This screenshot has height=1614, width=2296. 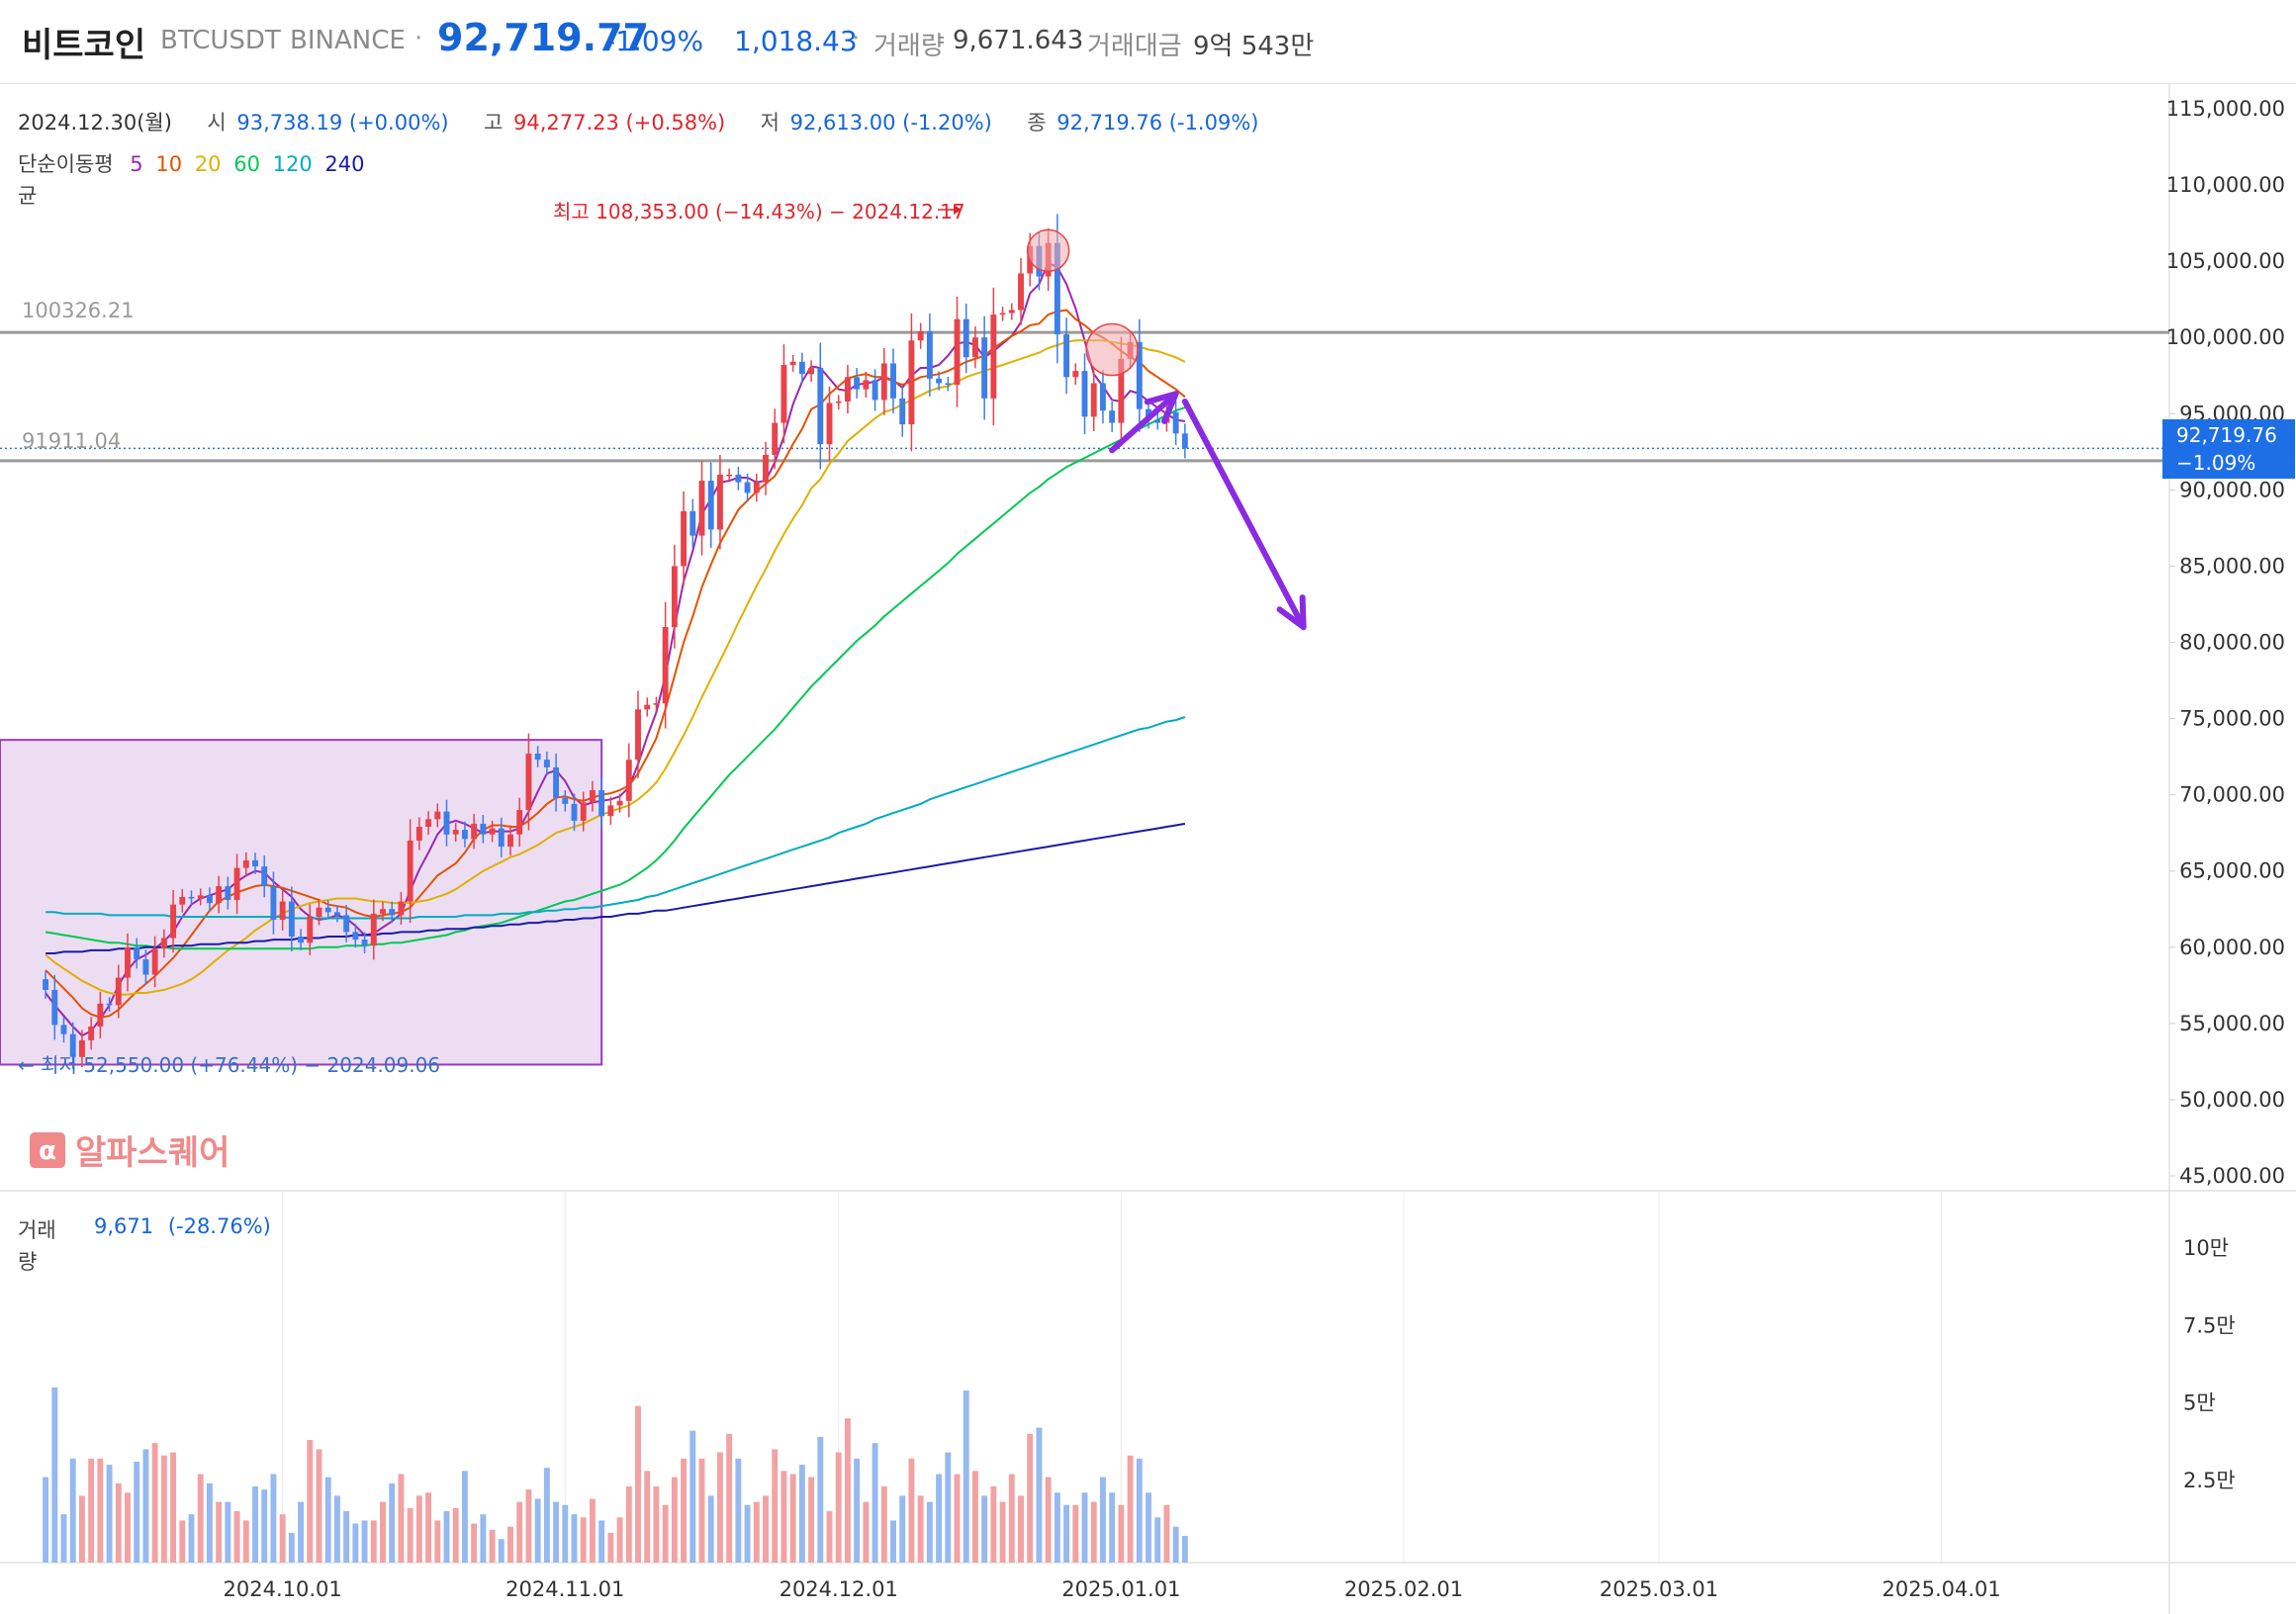 What do you see at coordinates (348, 40) in the screenshot?
I see `exchange: BINANCE` at bounding box center [348, 40].